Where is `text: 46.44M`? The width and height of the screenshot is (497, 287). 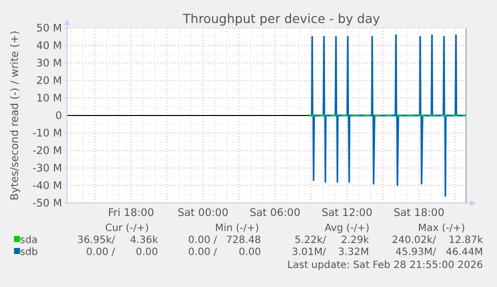 text: 46.44M is located at coordinates (464, 252).